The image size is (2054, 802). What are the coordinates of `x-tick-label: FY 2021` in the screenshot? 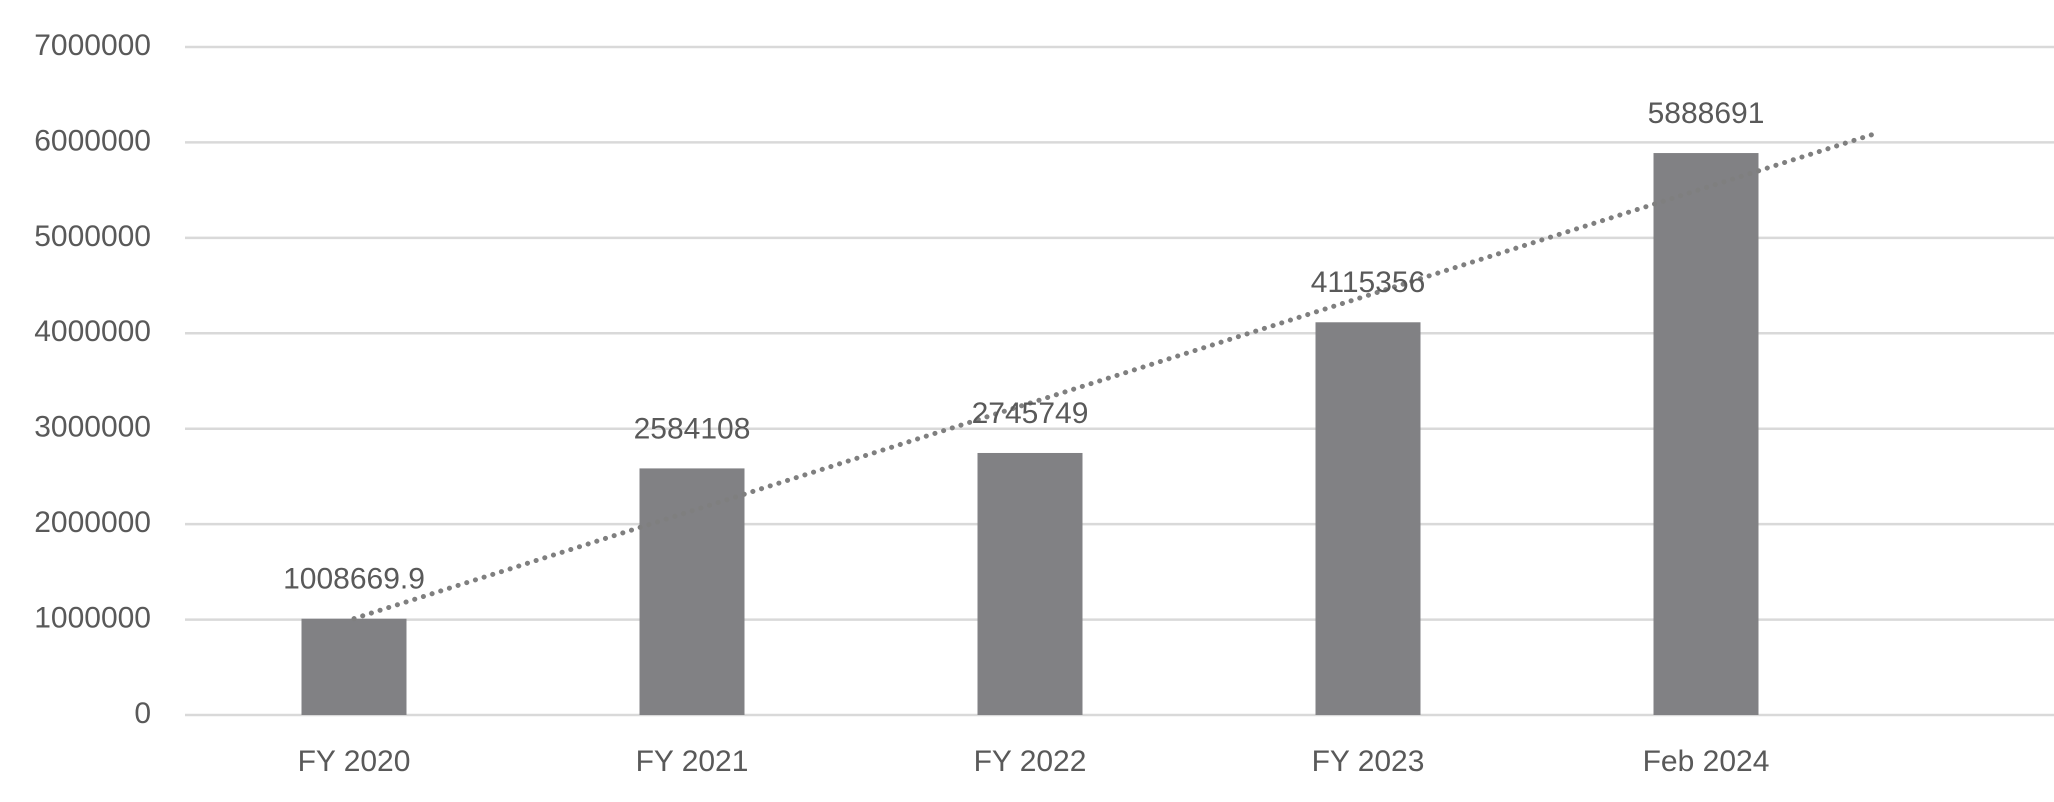 It's located at (692, 761).